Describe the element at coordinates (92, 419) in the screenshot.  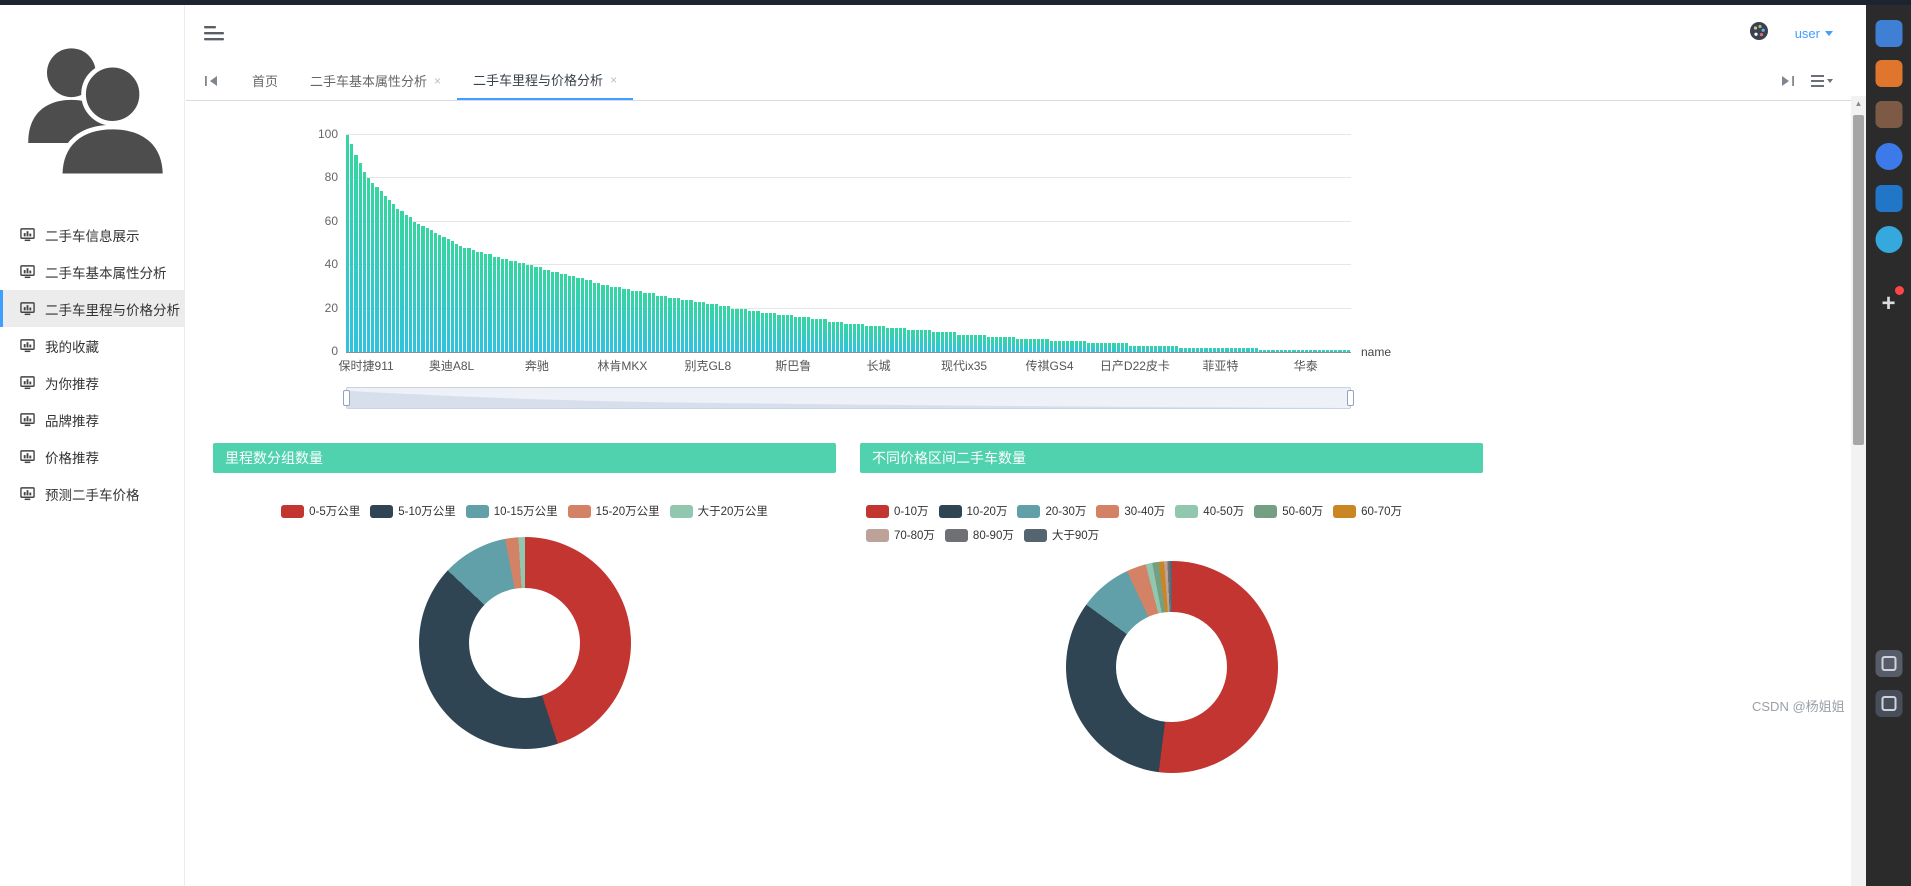
I see `sidebar-item-6: 品牌推荐` at that location.